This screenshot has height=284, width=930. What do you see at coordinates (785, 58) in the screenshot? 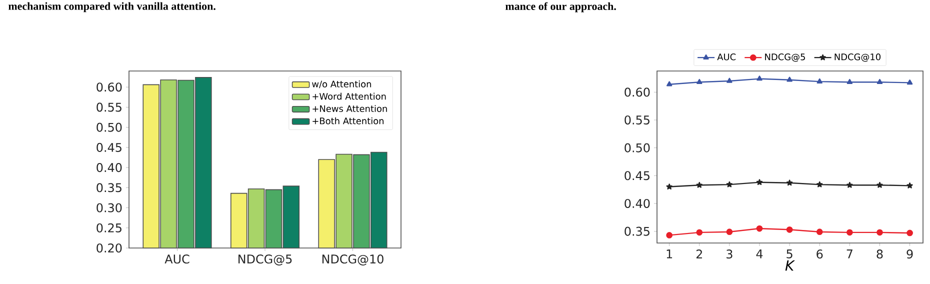
I see `legend-label: NDCG@5` at bounding box center [785, 58].